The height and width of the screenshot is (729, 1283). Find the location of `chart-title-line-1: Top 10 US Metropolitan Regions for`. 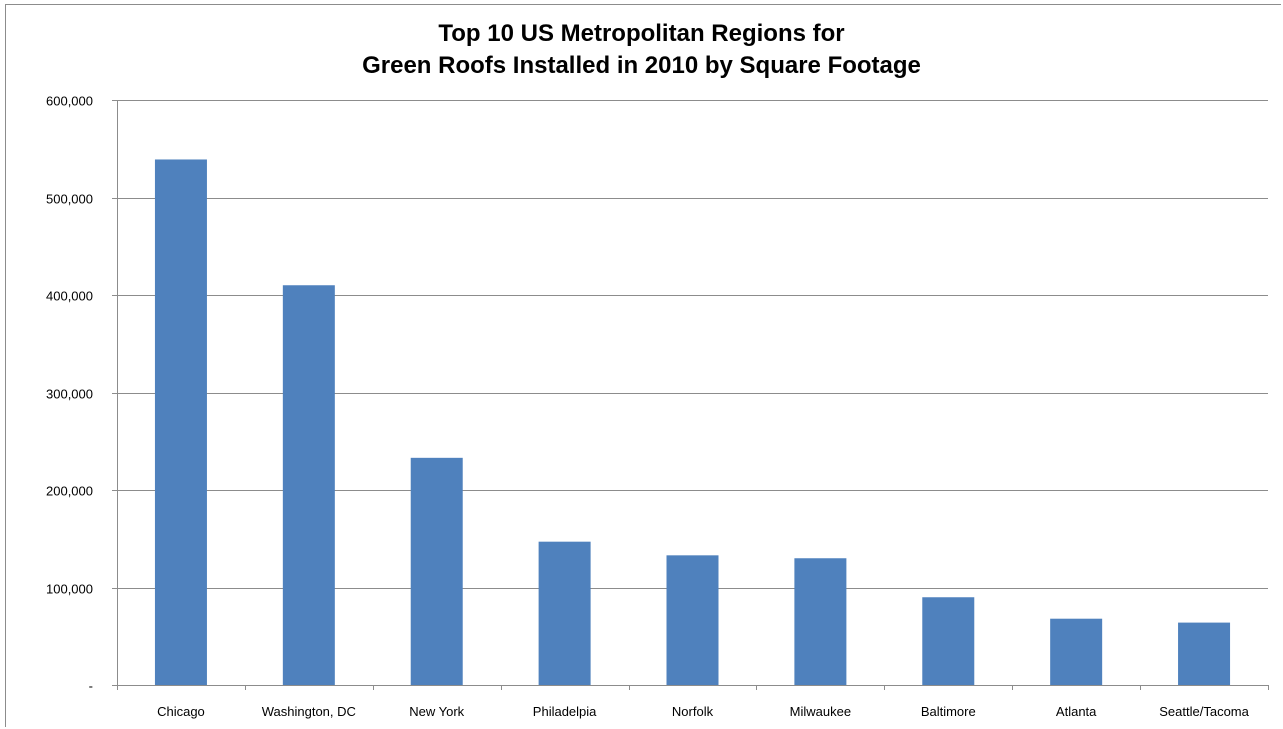

chart-title-line-1: Top 10 US Metropolitan Regions for is located at coordinates (641, 33).